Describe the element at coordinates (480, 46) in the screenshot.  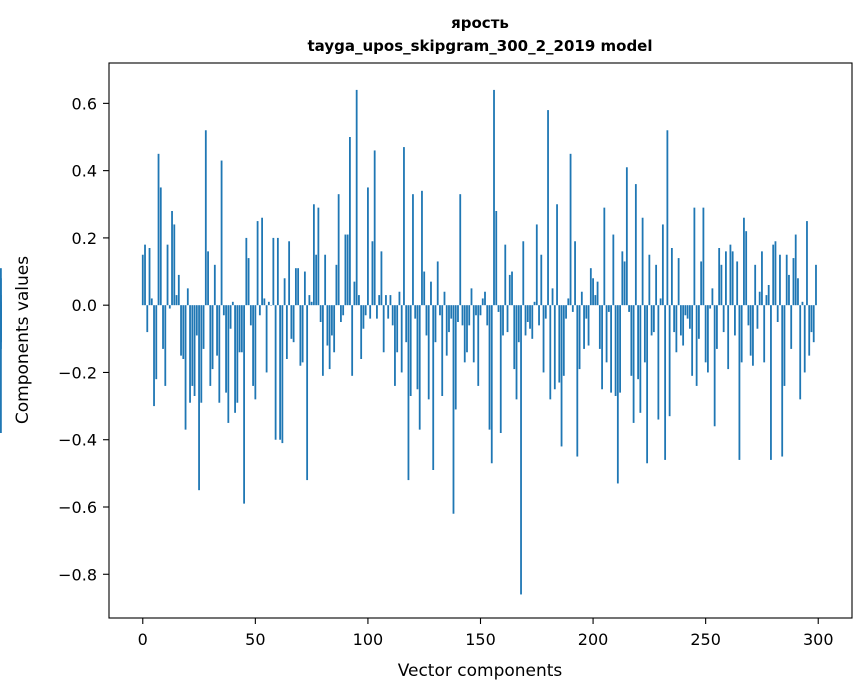
I see `chart-subtitle: tayga_upos_skipgram_300_2_2019 model` at that location.